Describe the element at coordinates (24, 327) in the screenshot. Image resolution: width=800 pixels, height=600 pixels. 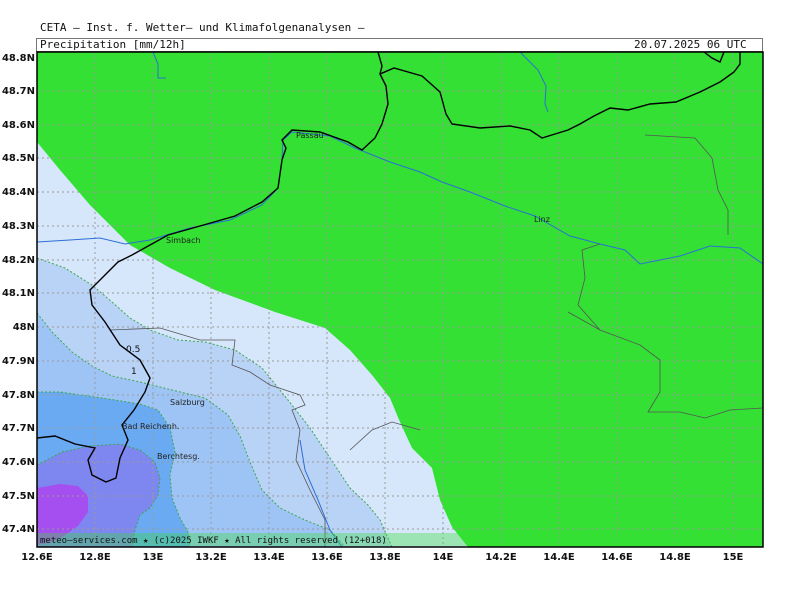
I see `lat-label: 48N` at that location.